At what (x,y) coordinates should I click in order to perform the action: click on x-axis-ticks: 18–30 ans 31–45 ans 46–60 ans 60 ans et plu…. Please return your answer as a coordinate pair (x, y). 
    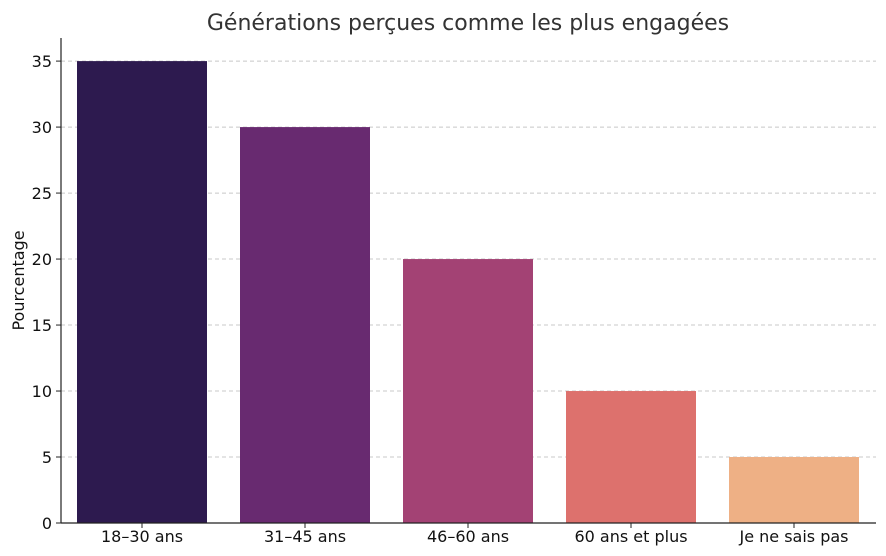
    Looking at the image, I should click on (475, 534).